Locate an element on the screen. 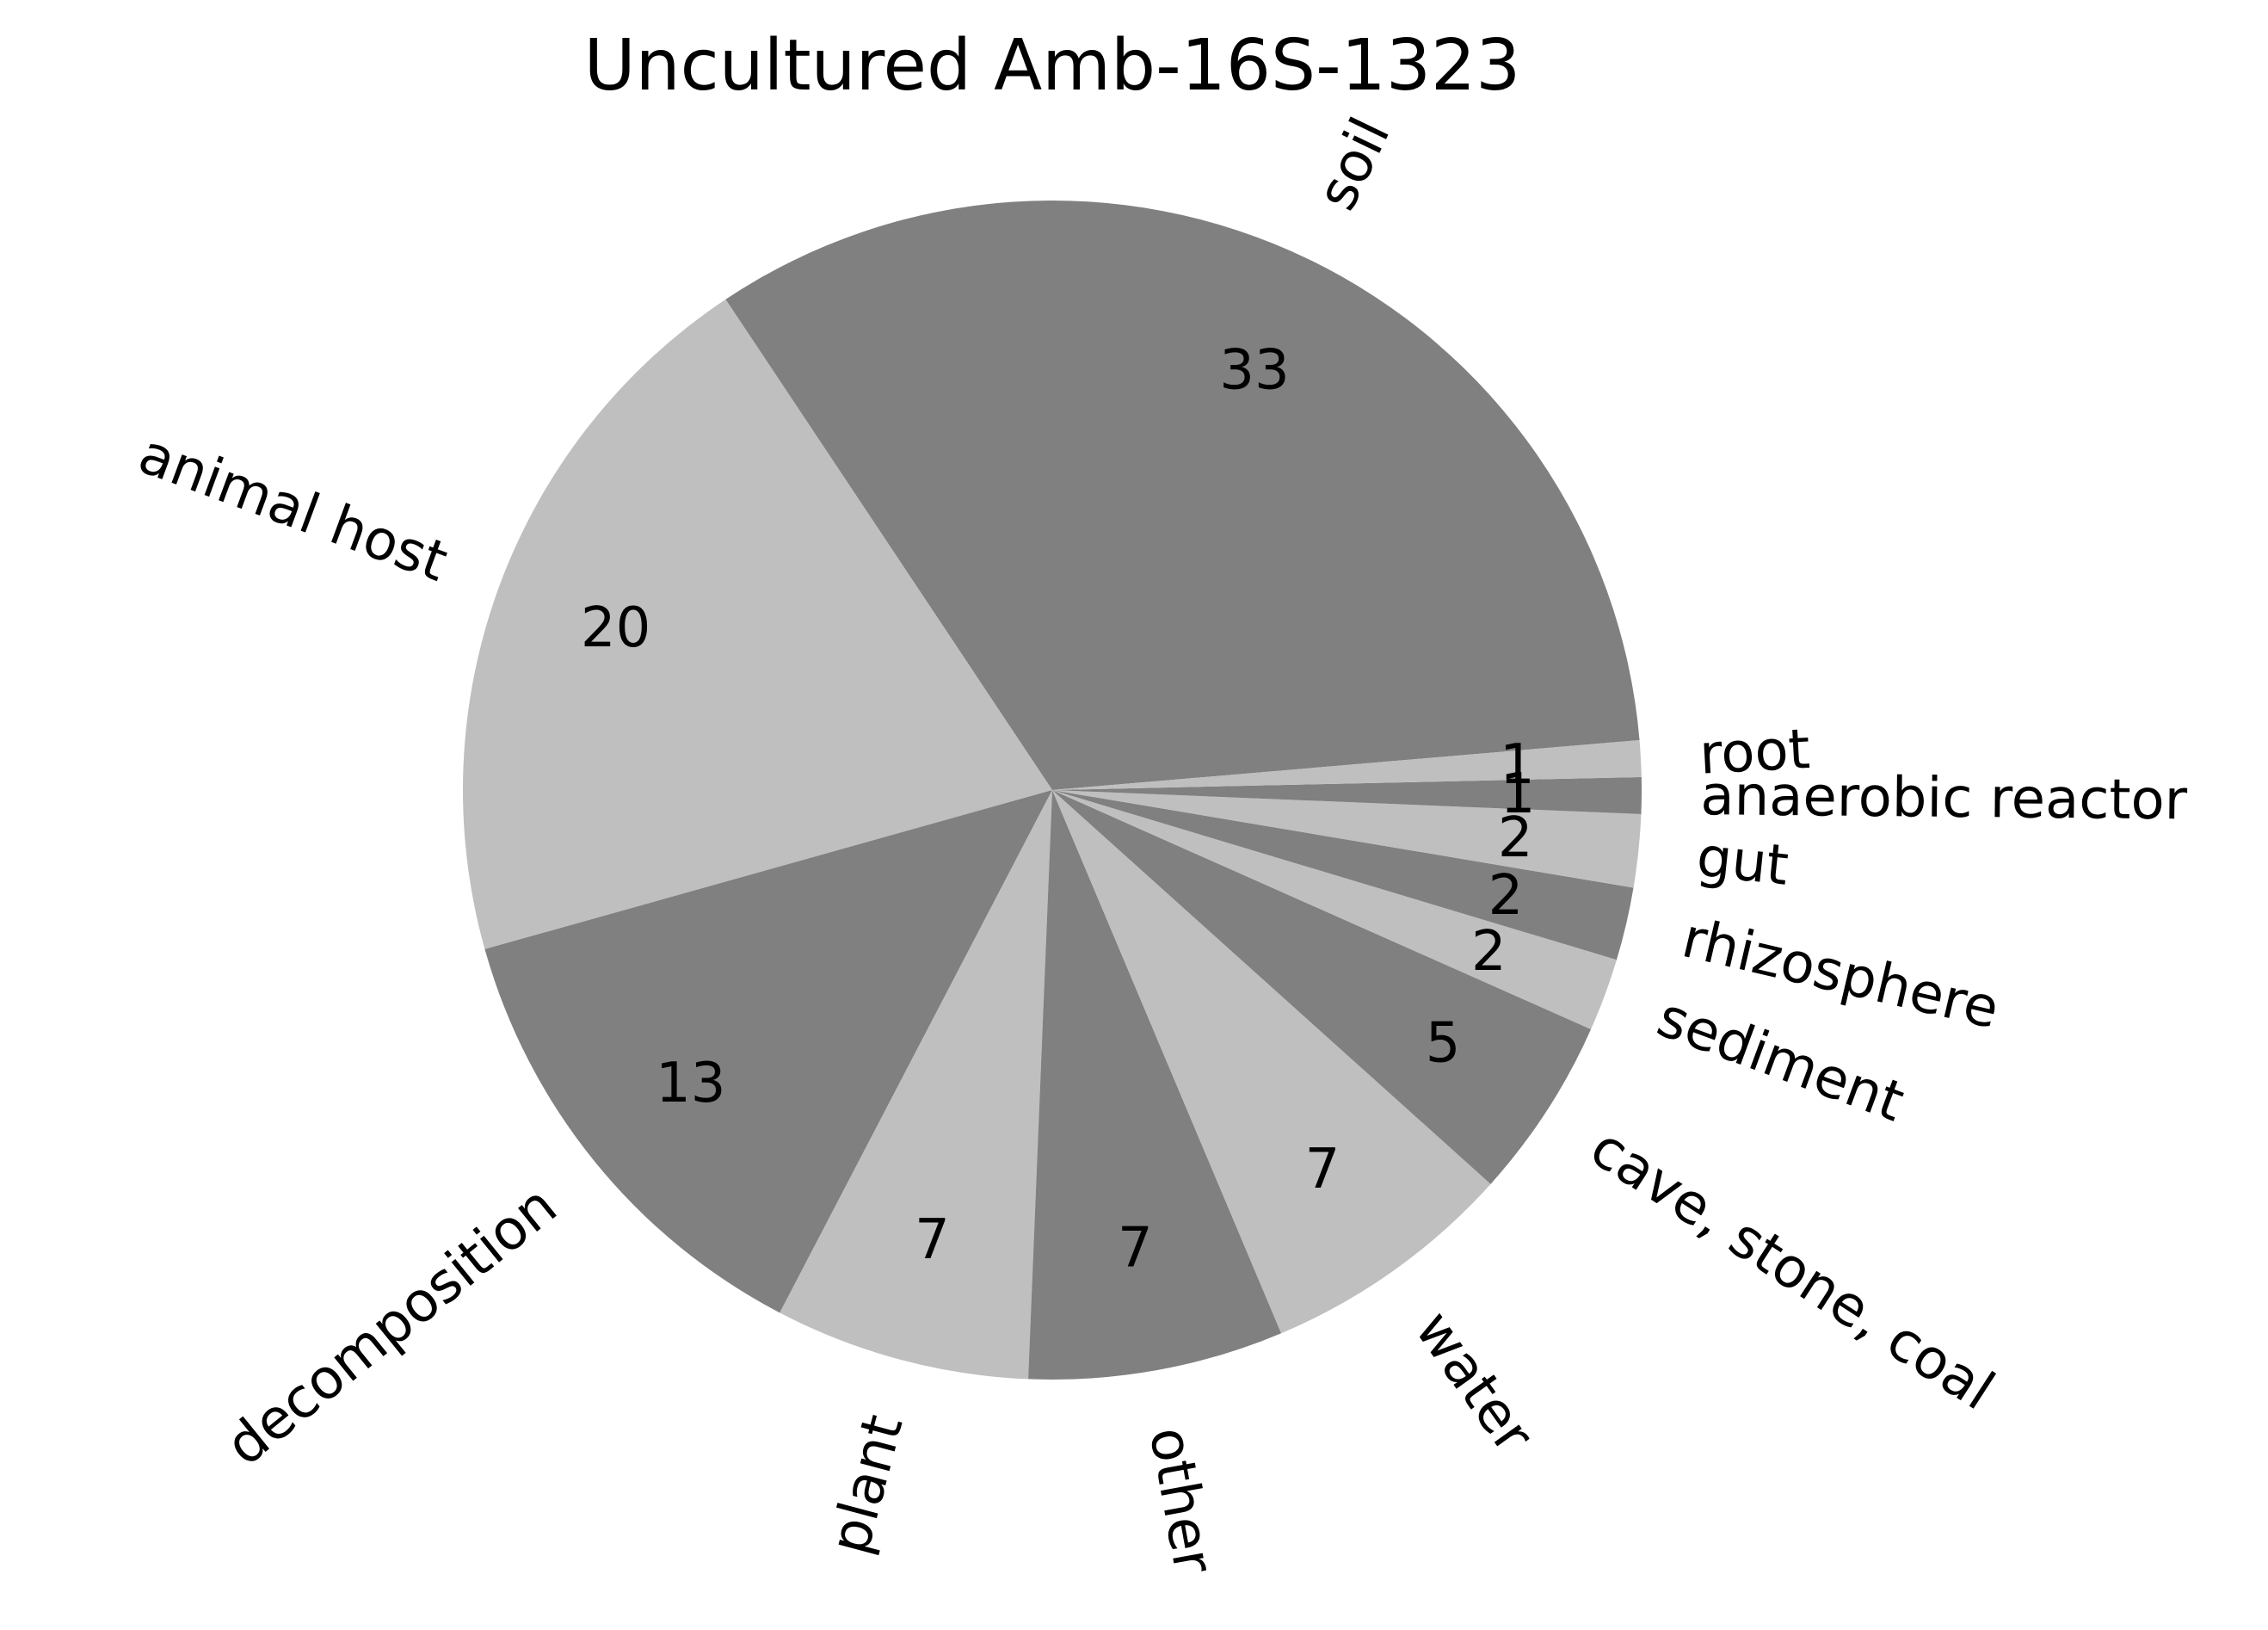  pie-slice-water is located at coordinates (1271, 1062).